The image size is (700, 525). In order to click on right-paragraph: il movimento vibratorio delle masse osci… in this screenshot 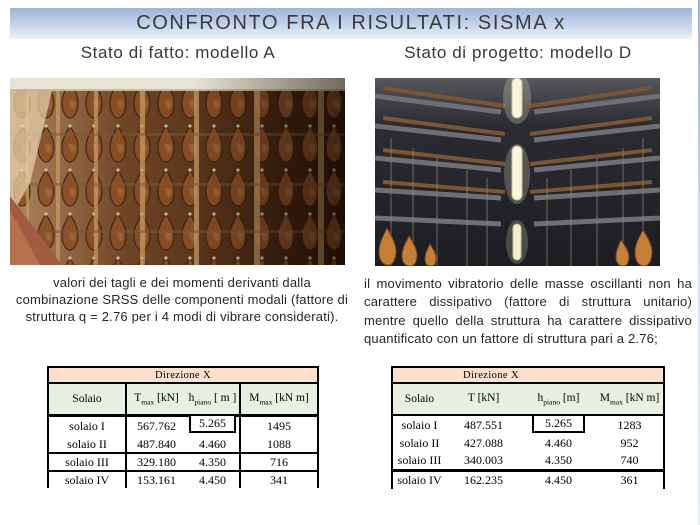, I will do `click(528, 311)`.